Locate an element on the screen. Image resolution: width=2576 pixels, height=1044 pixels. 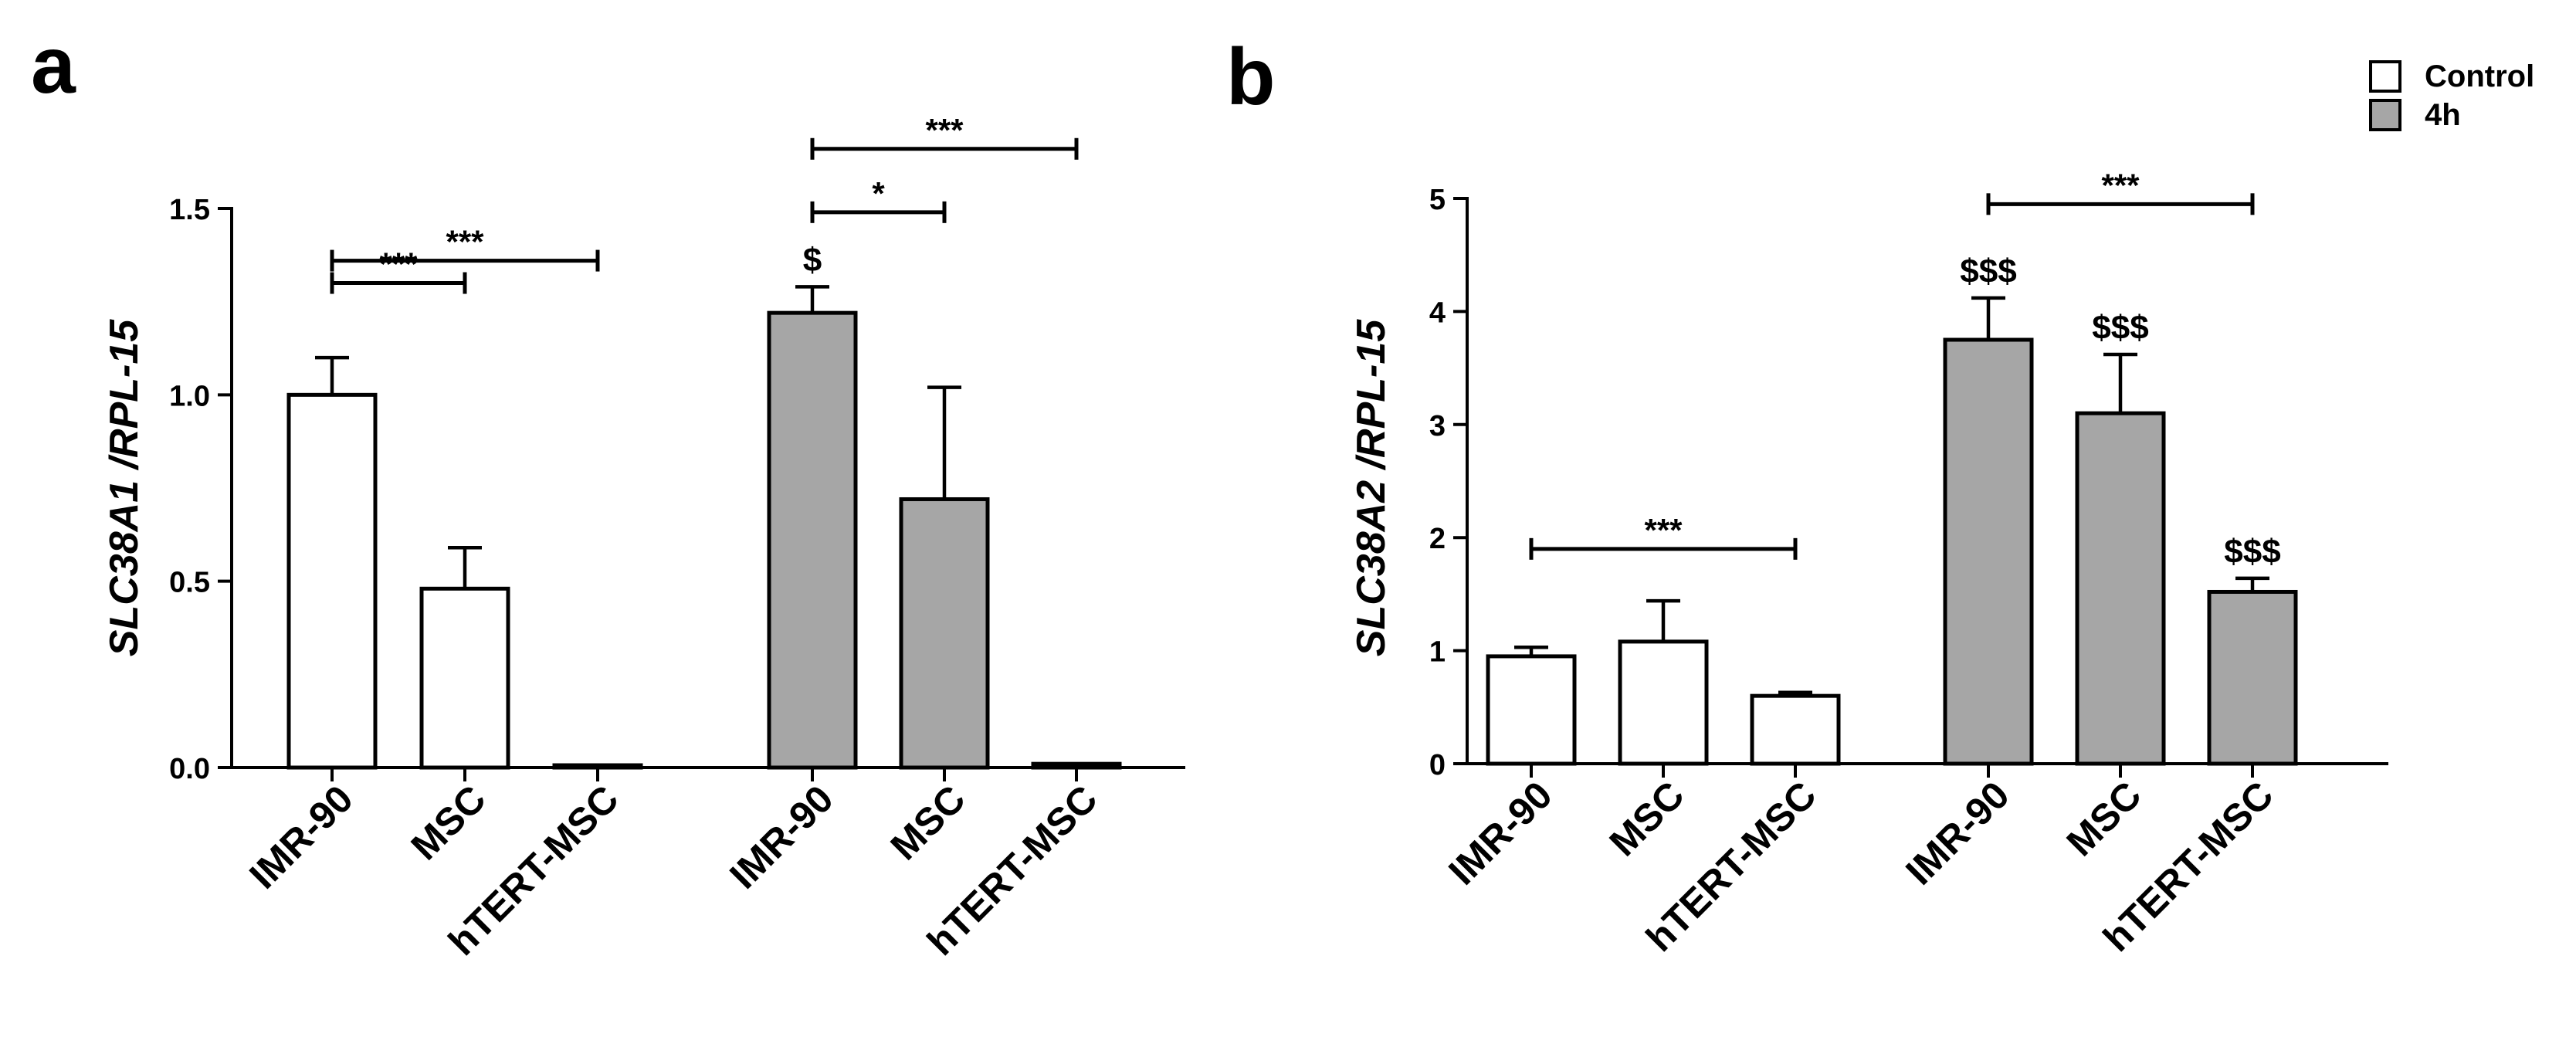
panel-label: a is located at coordinates (53, 65).